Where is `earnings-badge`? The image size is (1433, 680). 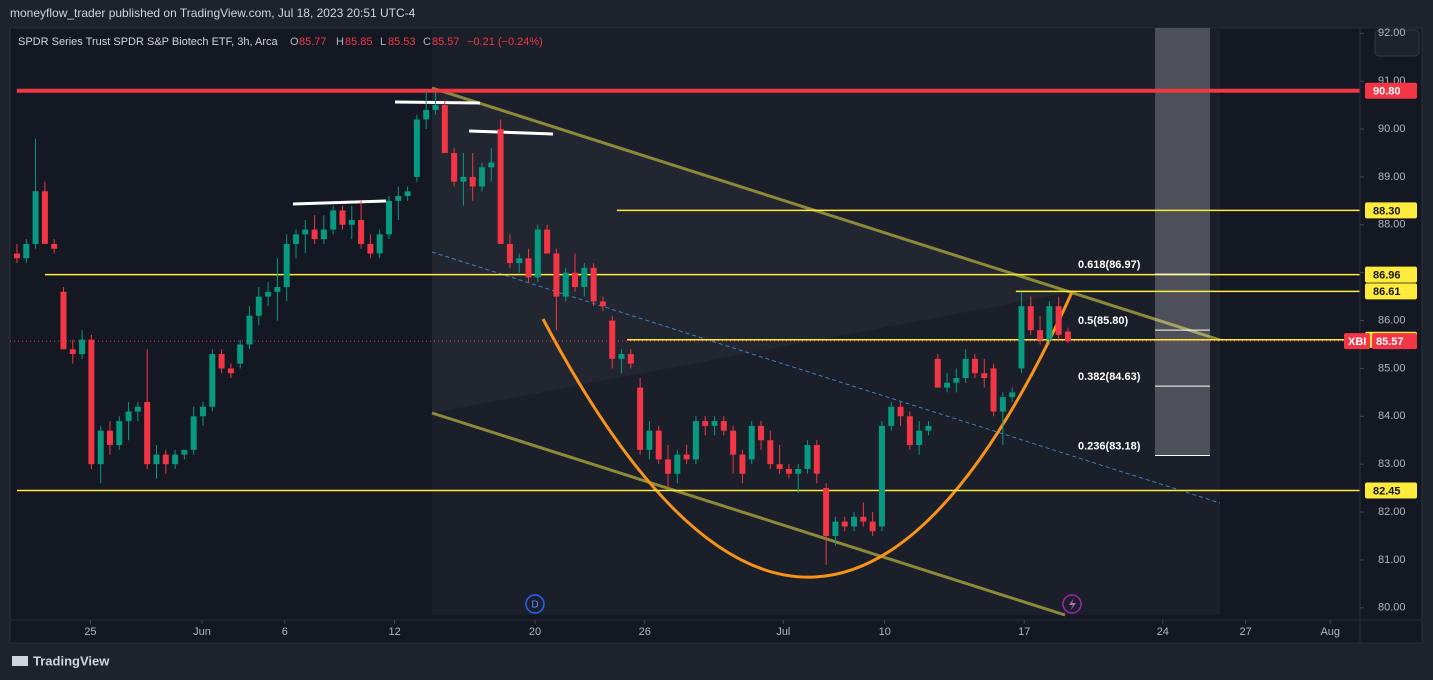
earnings-badge is located at coordinates (1072, 604).